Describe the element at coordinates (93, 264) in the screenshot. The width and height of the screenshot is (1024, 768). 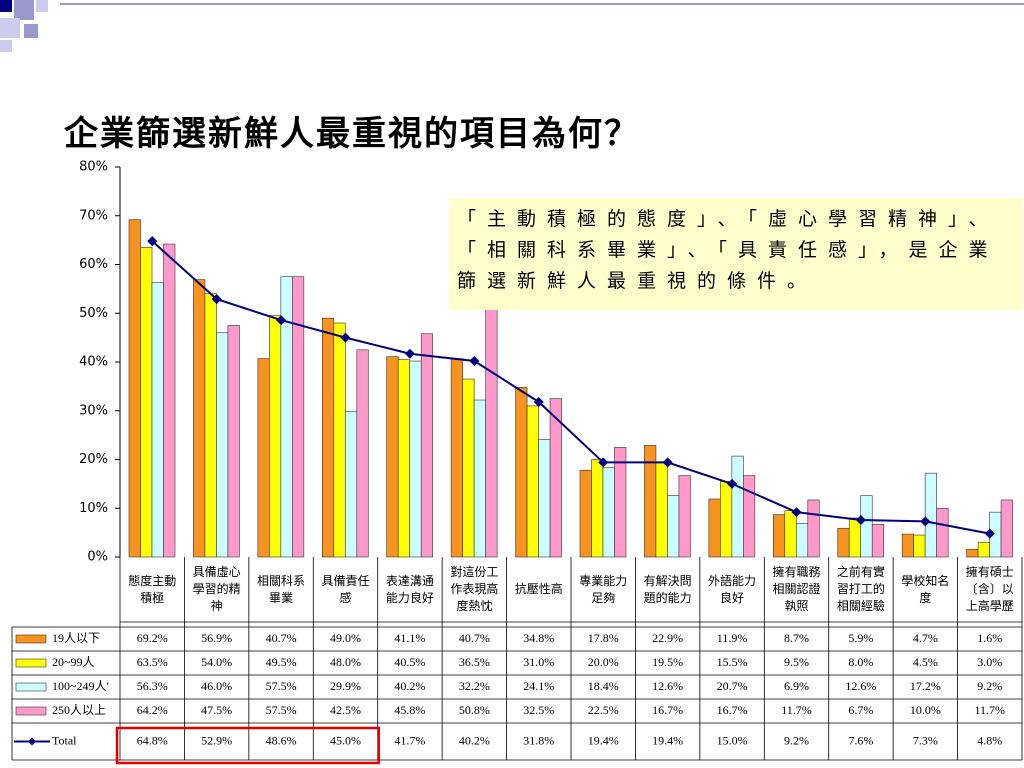
I see `y-tick-label: 60%` at that location.